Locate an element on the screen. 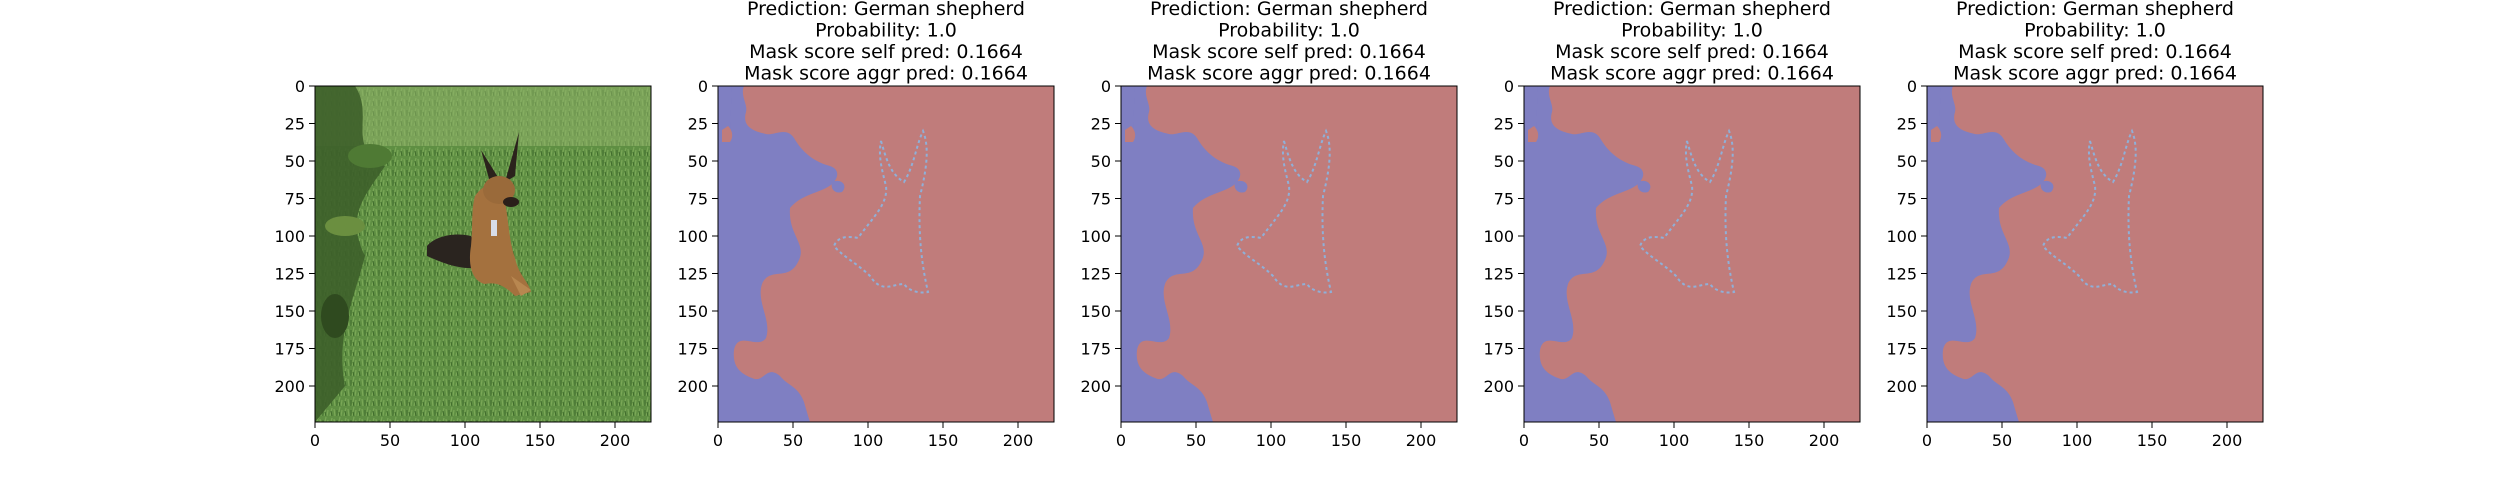  photo-image is located at coordinates (483, 254).